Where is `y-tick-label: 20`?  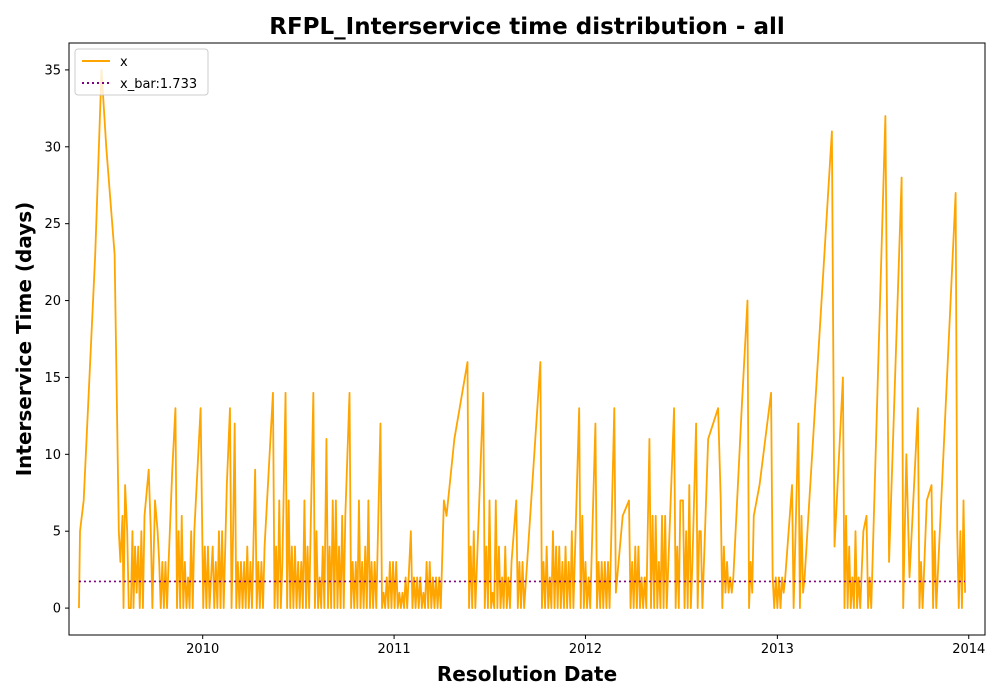
y-tick-label: 20 is located at coordinates (52, 301).